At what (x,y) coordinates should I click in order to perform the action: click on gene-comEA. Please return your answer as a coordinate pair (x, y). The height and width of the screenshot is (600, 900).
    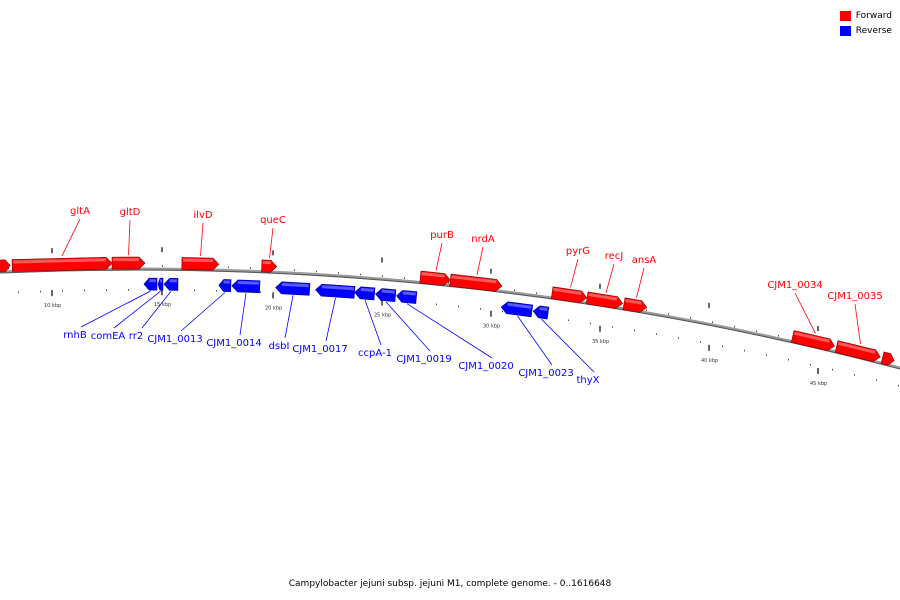
    Looking at the image, I should click on (160, 284).